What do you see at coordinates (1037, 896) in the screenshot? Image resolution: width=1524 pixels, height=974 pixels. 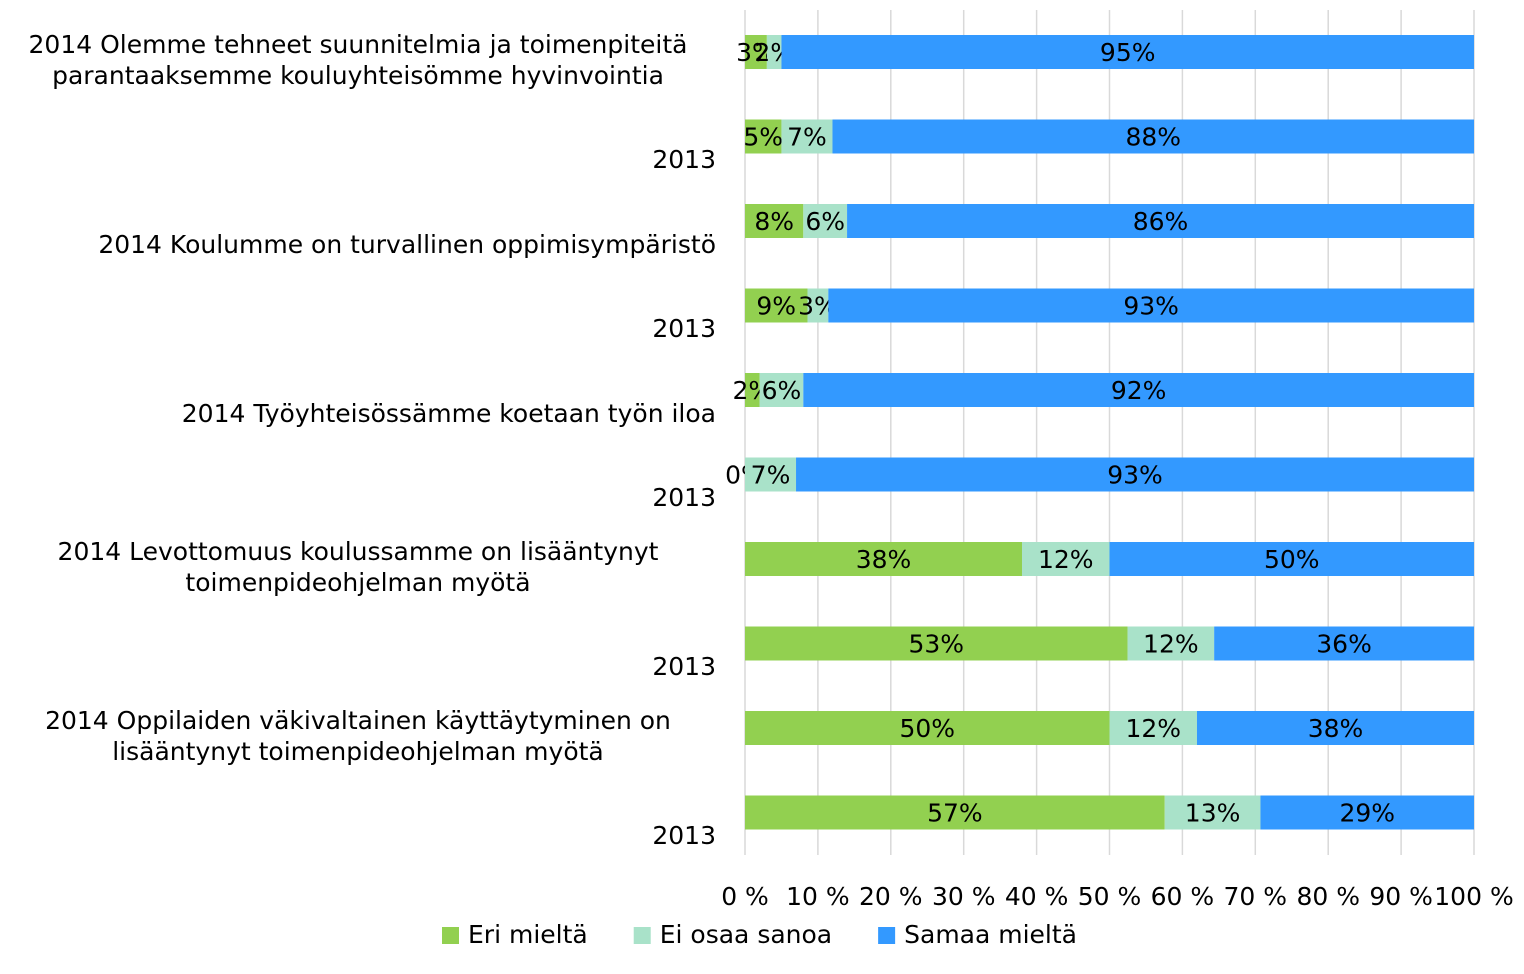 I see `x-tick-label: 40 %` at bounding box center [1037, 896].